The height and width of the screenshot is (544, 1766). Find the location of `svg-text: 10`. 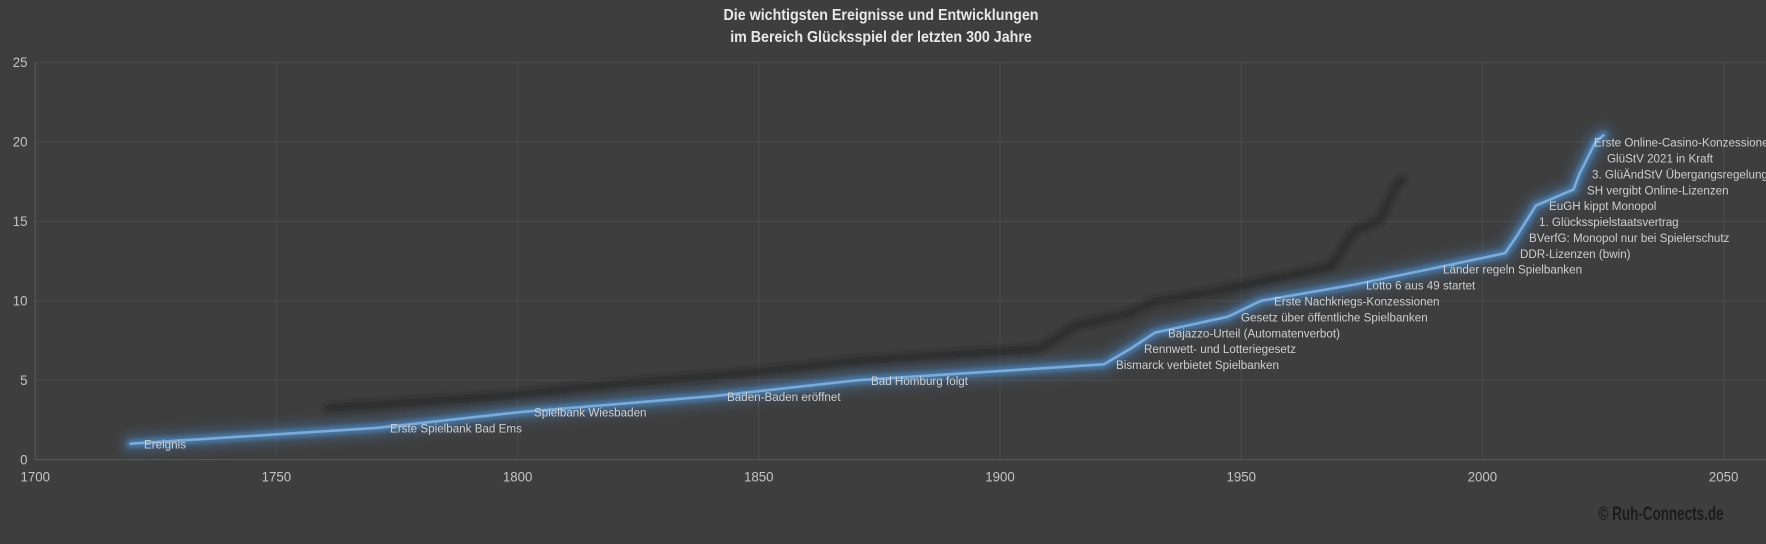

svg-text: 10 is located at coordinates (20, 300).